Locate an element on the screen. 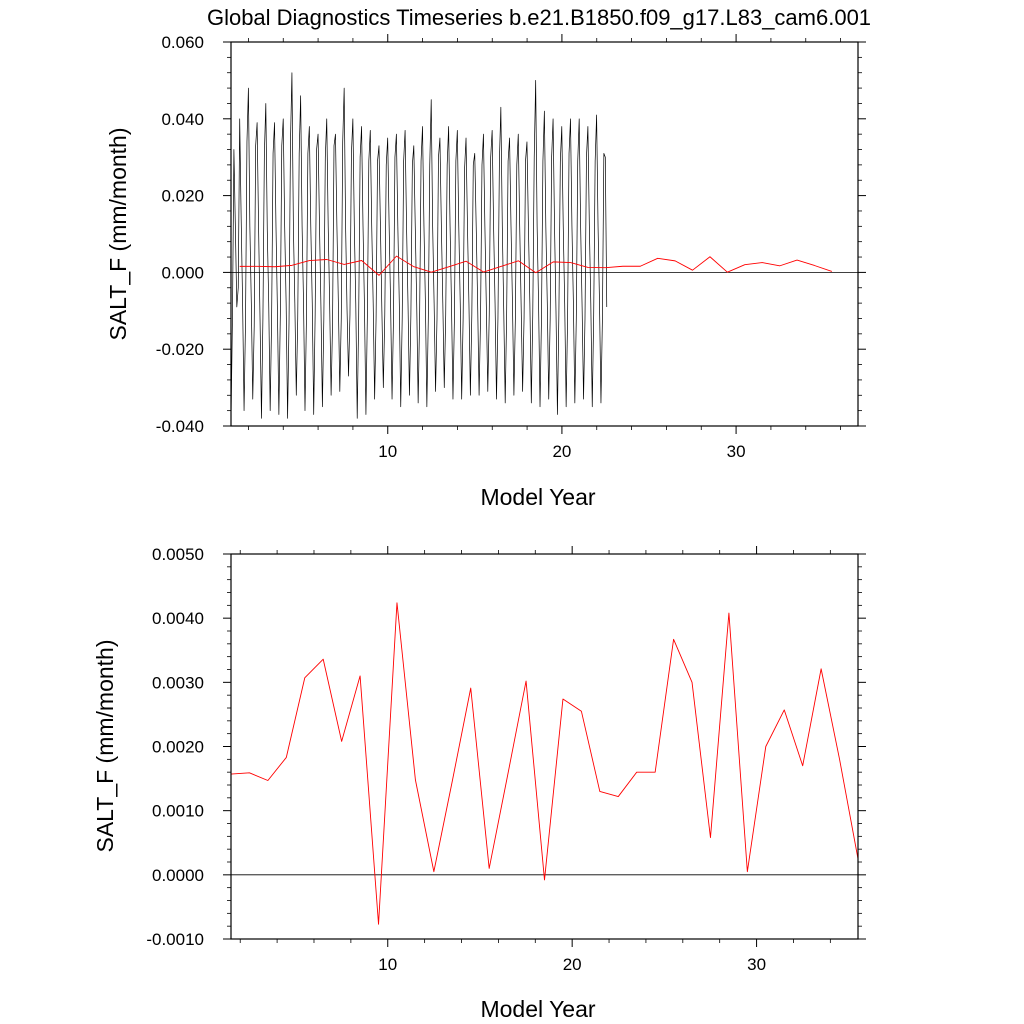 This screenshot has width=1024, height=1024. bottom-y-tick-label: 0.0050 is located at coordinates (178, 554).